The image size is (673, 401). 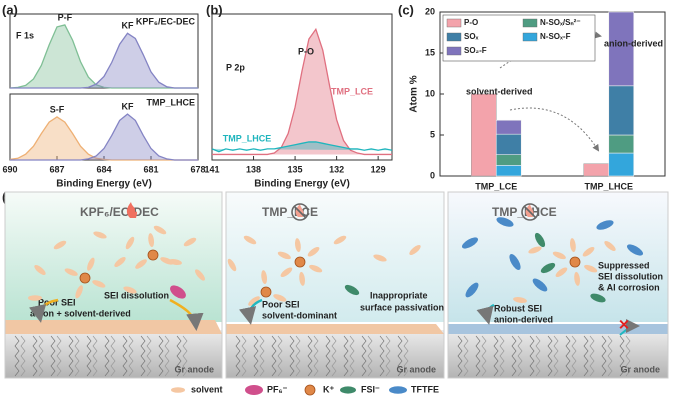 What do you see at coordinates (496, 186) in the screenshot?
I see `x-tick-label: TMP_LCE` at bounding box center [496, 186].